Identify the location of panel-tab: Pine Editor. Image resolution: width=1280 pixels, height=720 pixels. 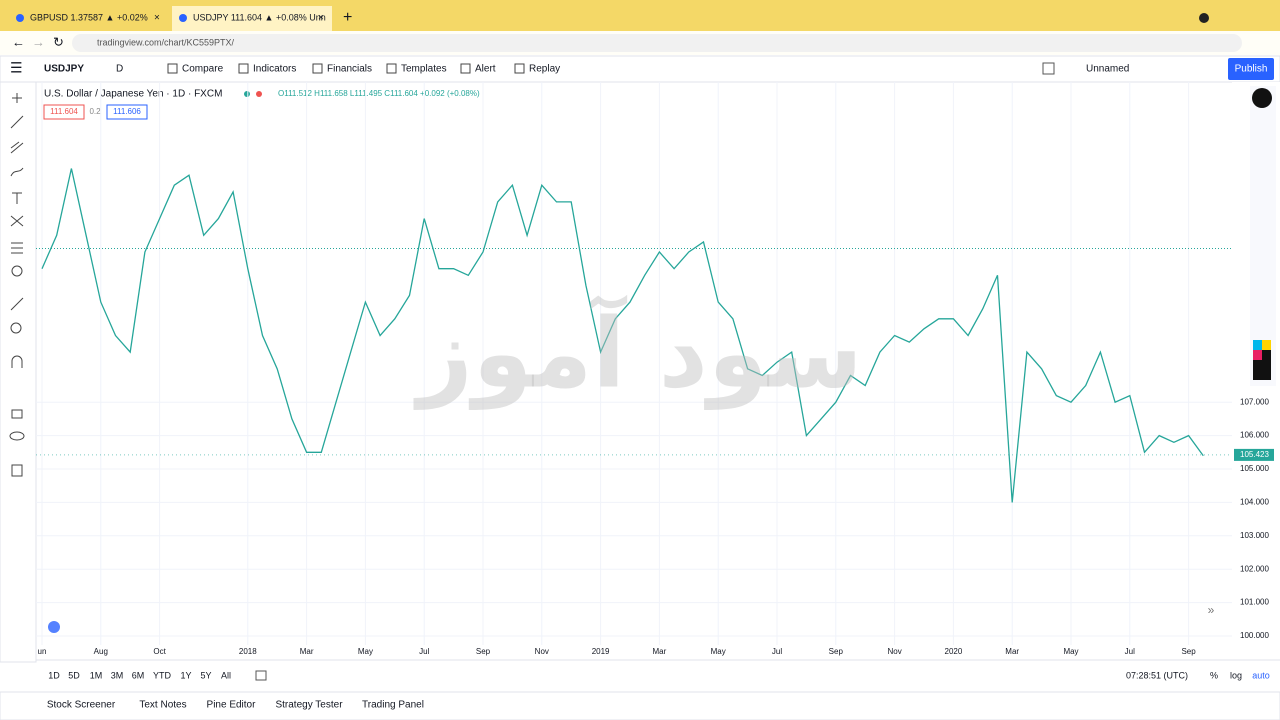
(232, 705).